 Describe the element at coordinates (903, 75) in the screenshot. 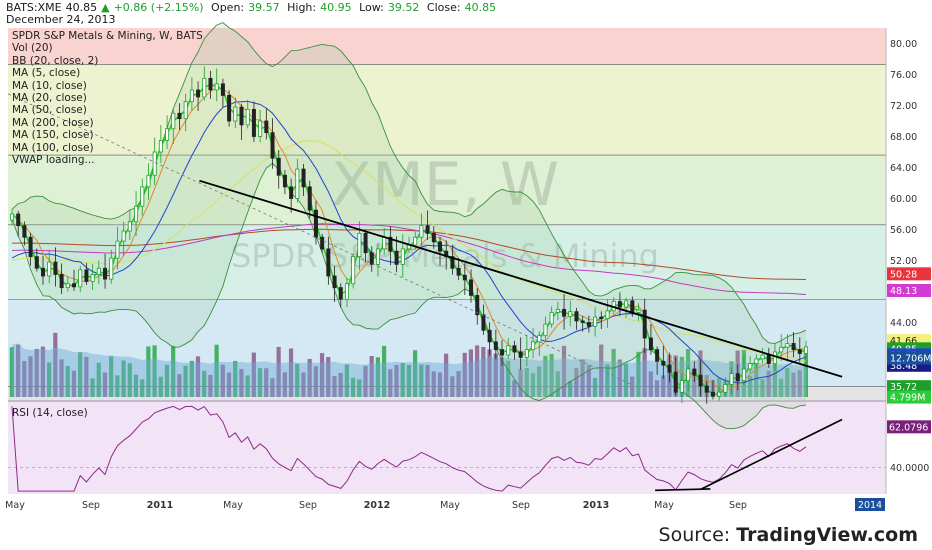

I see `price-tick-label: 76.00` at that location.